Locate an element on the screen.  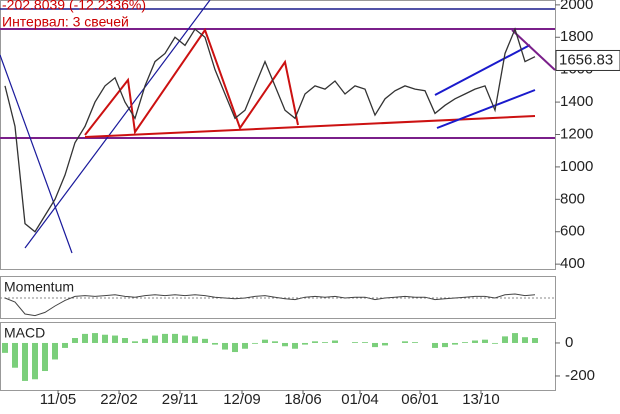
interval-annotation: Интервал: 3 свечей is located at coordinates (65, 22).